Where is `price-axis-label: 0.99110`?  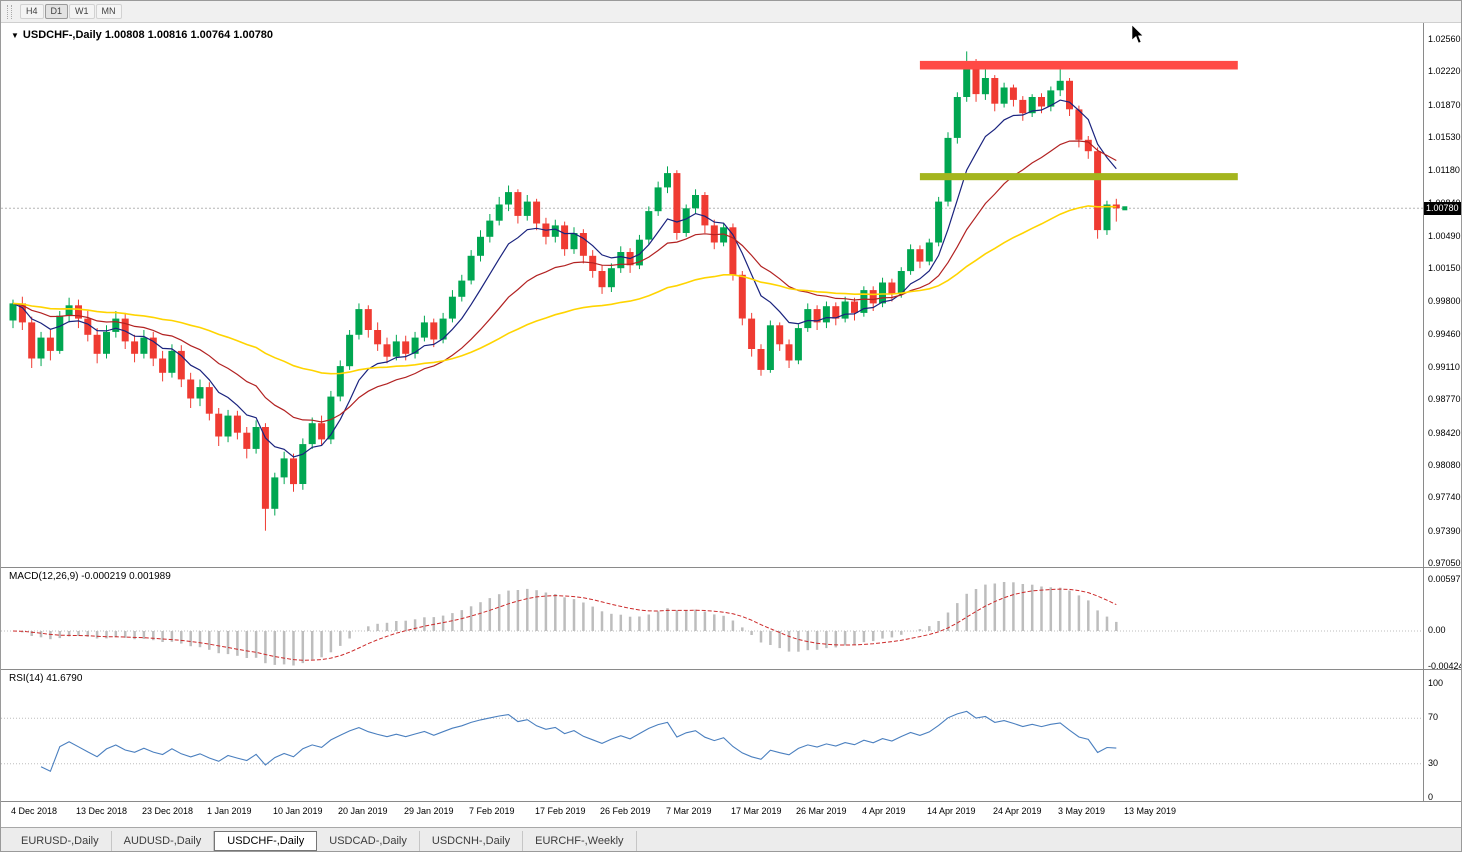 price-axis-label: 0.99110 is located at coordinates (1444, 367).